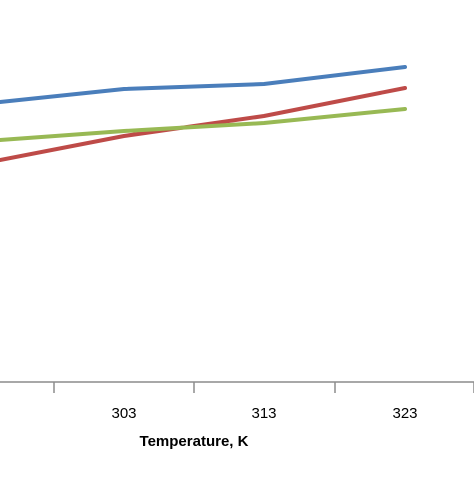  I want to click on x-tick-label: 323, so click(404, 413).